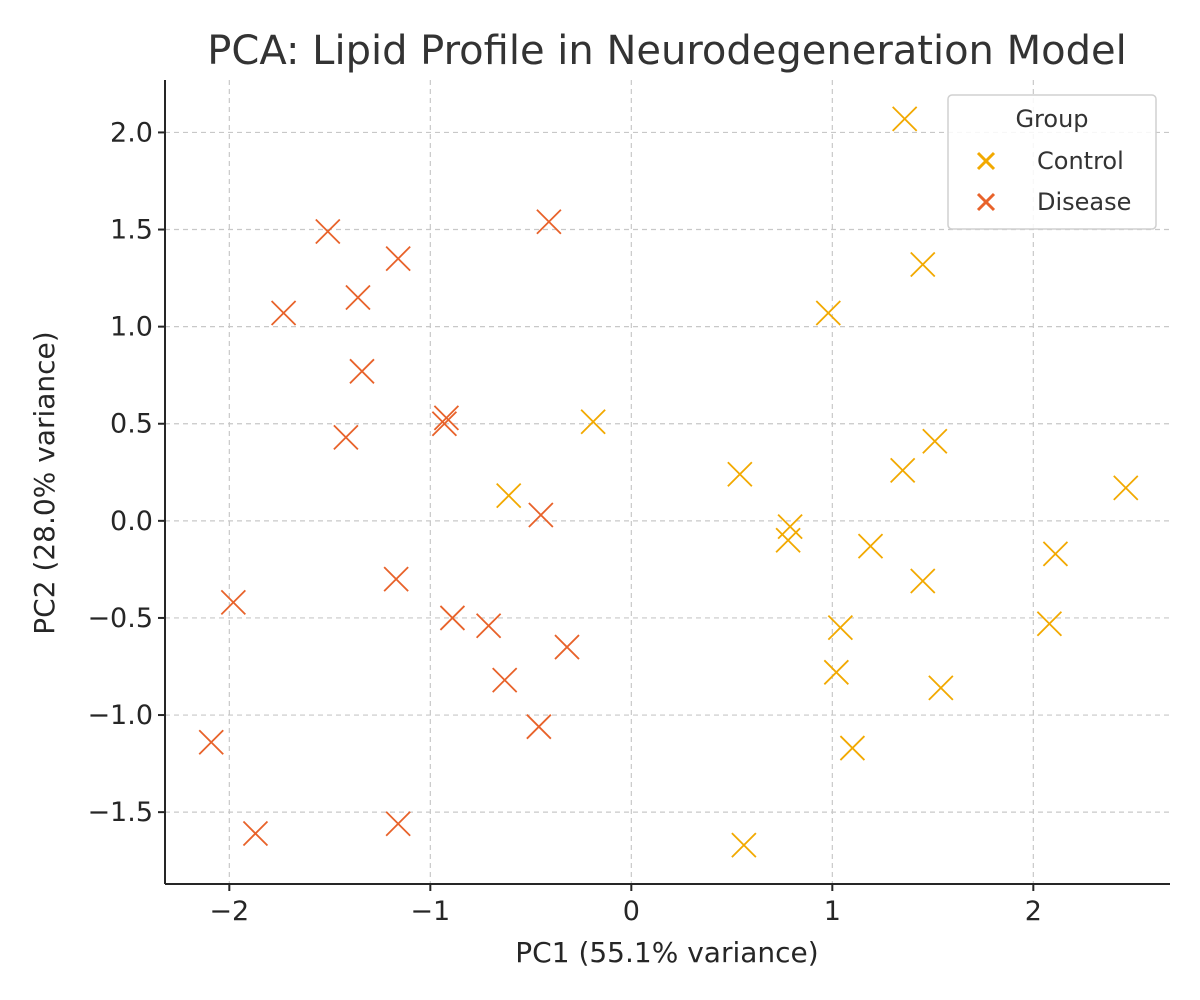 The height and width of the screenshot is (1000, 1200). Describe the element at coordinates (1051, 119) in the screenshot. I see `legend-title: Group` at that location.